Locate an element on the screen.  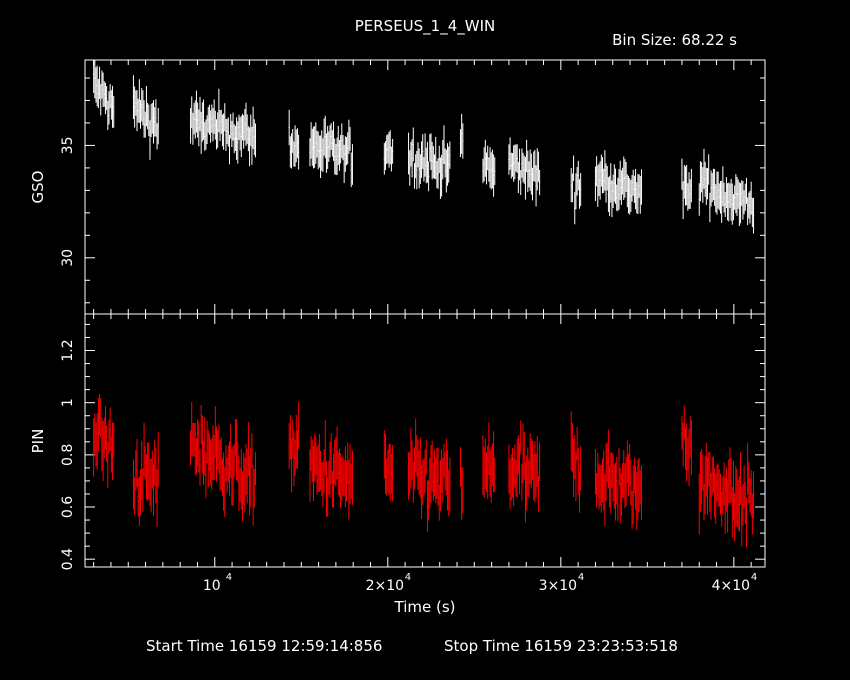
y-axis-label: PIN is located at coordinates (38, 441).